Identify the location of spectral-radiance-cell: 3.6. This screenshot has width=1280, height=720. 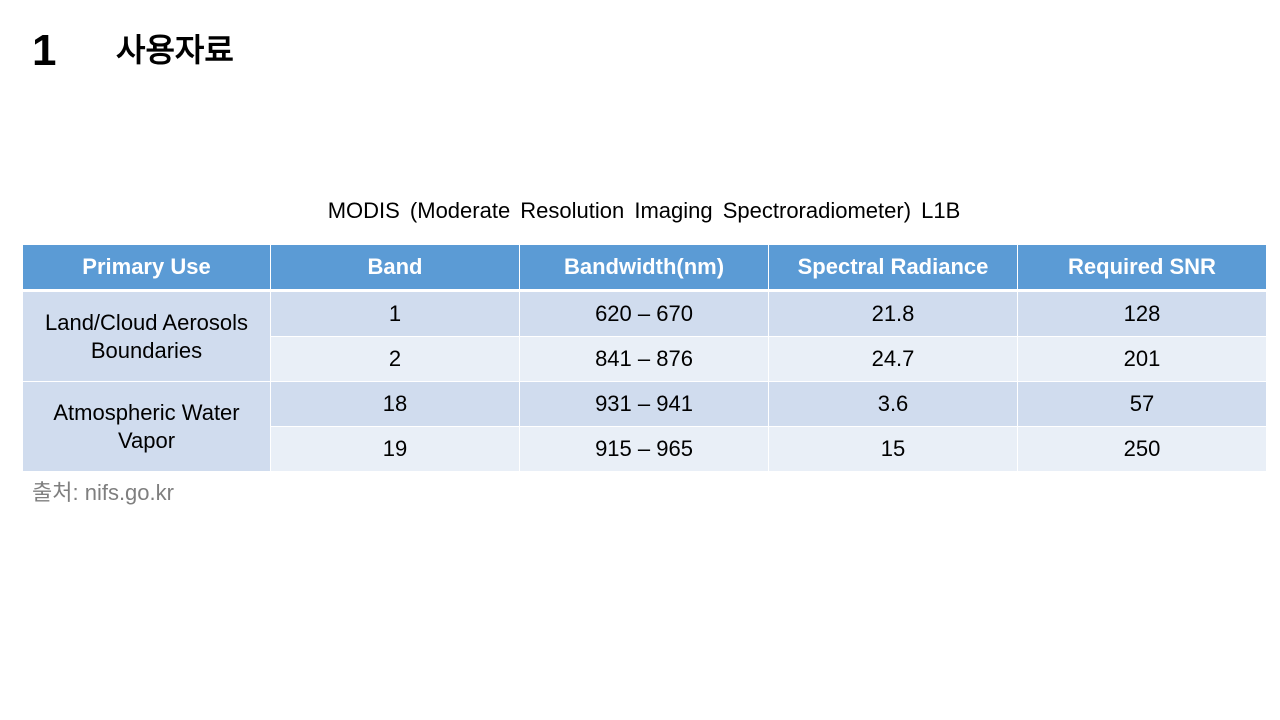
(893, 404).